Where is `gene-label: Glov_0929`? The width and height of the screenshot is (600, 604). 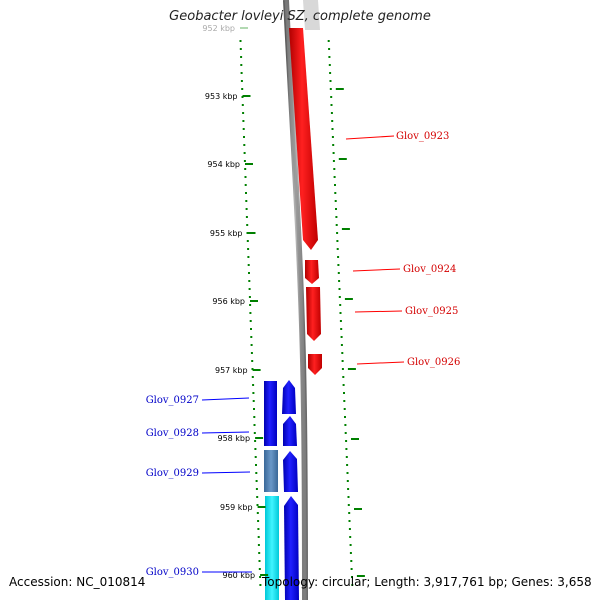 gene-label: Glov_0929 is located at coordinates (172, 473).